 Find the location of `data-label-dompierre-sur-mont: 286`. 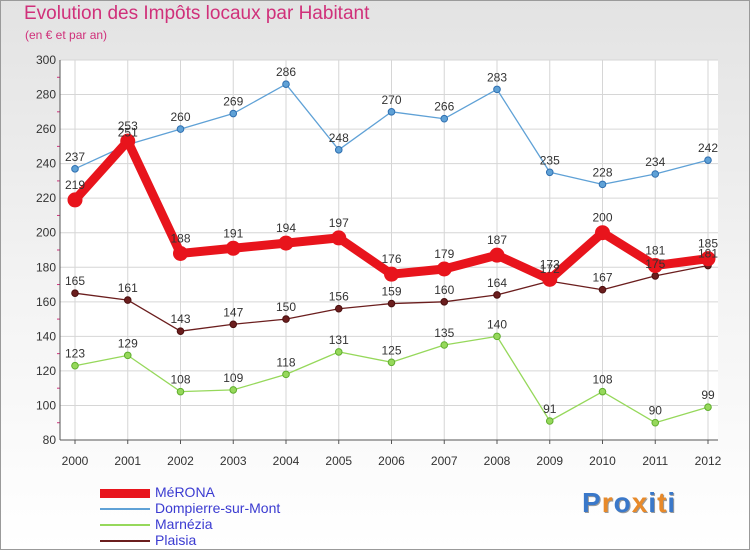

data-label-dompierre-sur-mont: 286 is located at coordinates (286, 72).